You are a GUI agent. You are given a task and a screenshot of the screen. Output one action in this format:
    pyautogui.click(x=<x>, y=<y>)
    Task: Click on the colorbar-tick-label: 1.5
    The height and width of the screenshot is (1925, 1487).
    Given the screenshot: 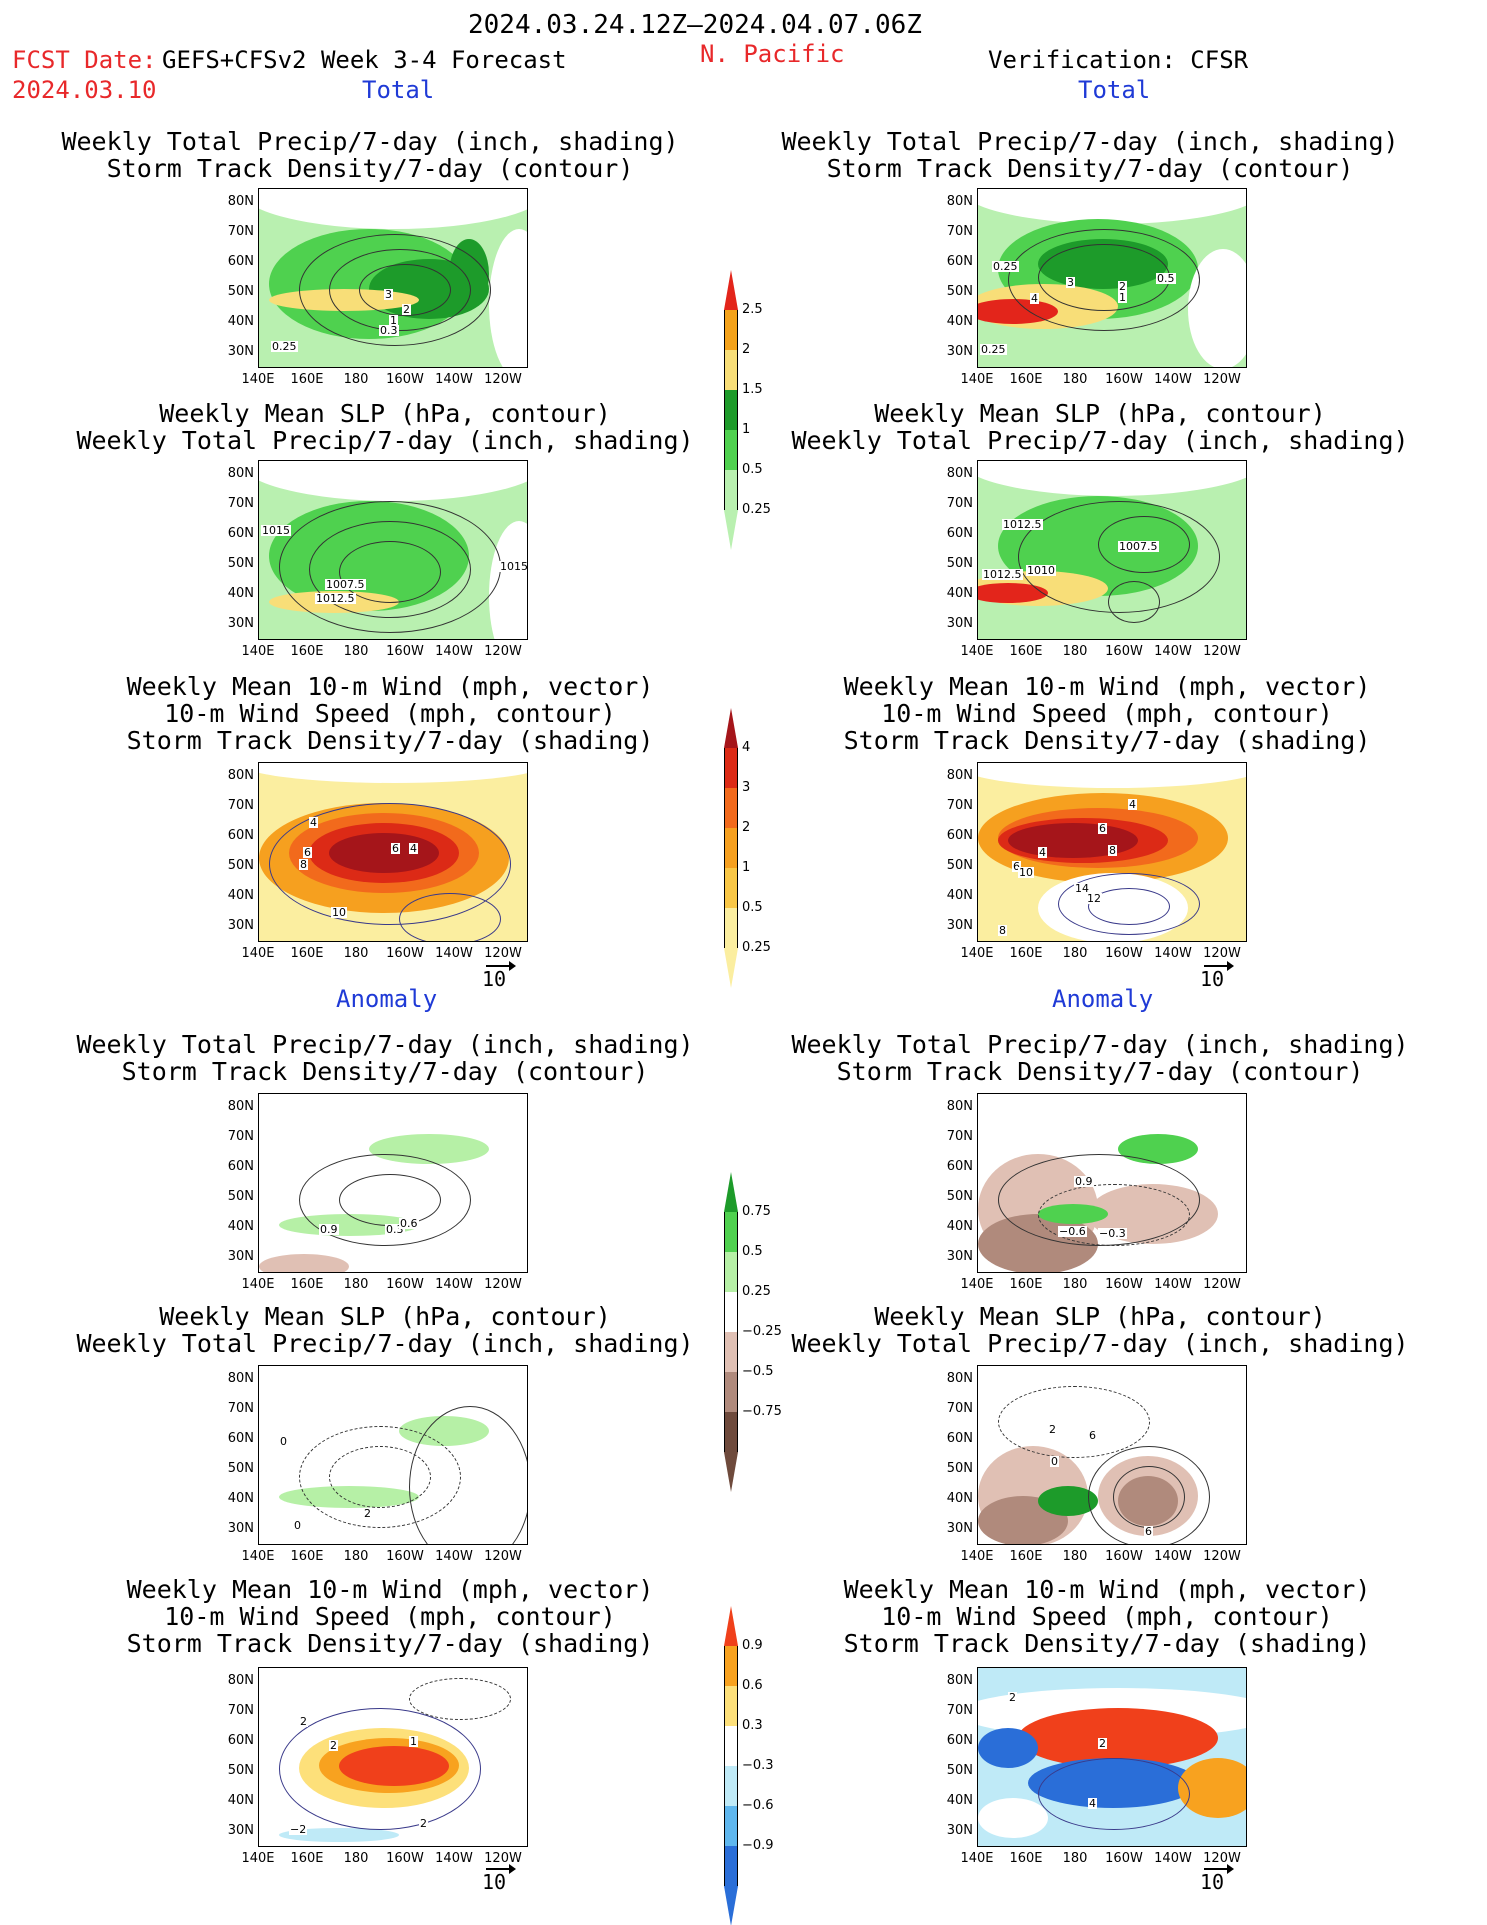 What is the action you would take?
    pyautogui.click(x=752, y=389)
    